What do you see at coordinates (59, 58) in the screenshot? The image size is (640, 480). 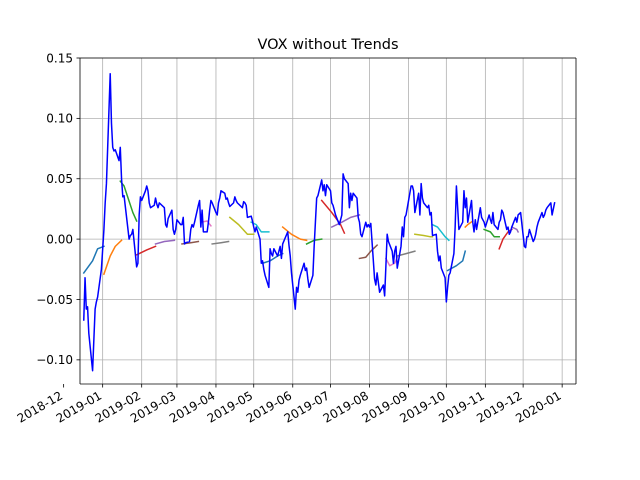 I see `y-tick-label: 0.15` at bounding box center [59, 58].